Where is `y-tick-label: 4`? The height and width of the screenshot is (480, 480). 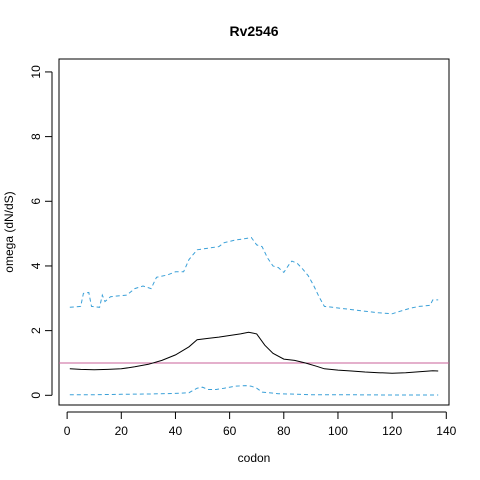
y-tick-label: 4 is located at coordinates (36, 265).